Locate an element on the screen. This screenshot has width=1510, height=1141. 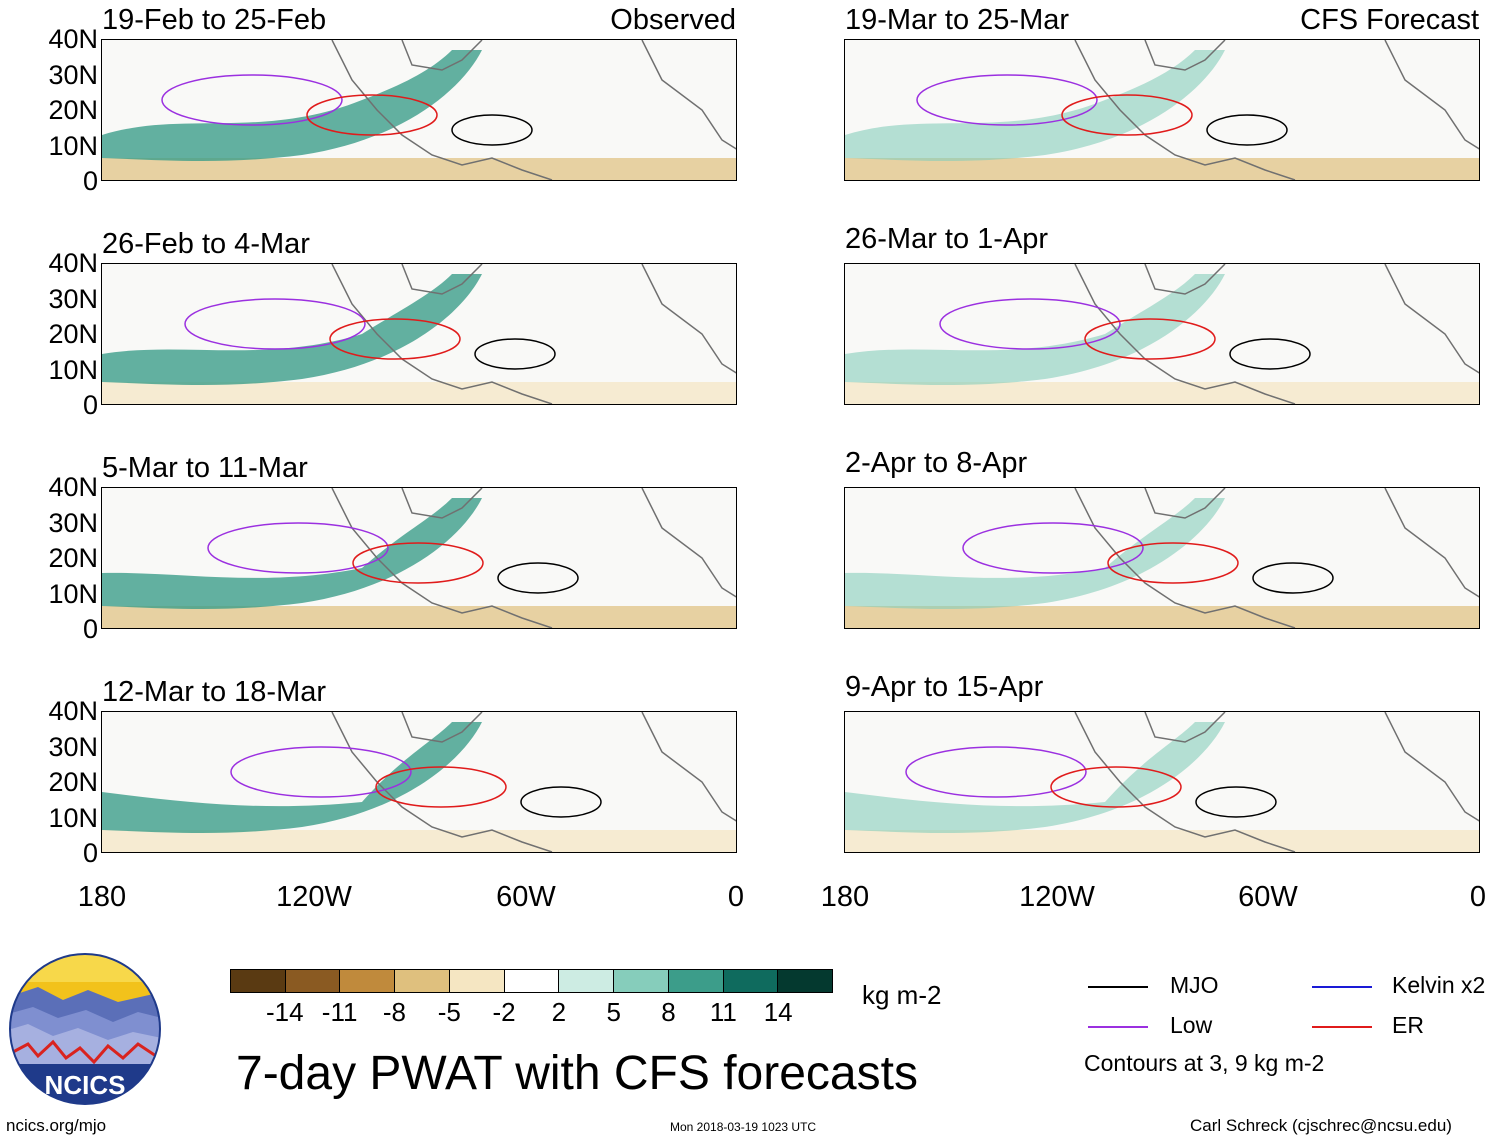
lat-label-4-3: 10N is located at coordinates (73, 817).